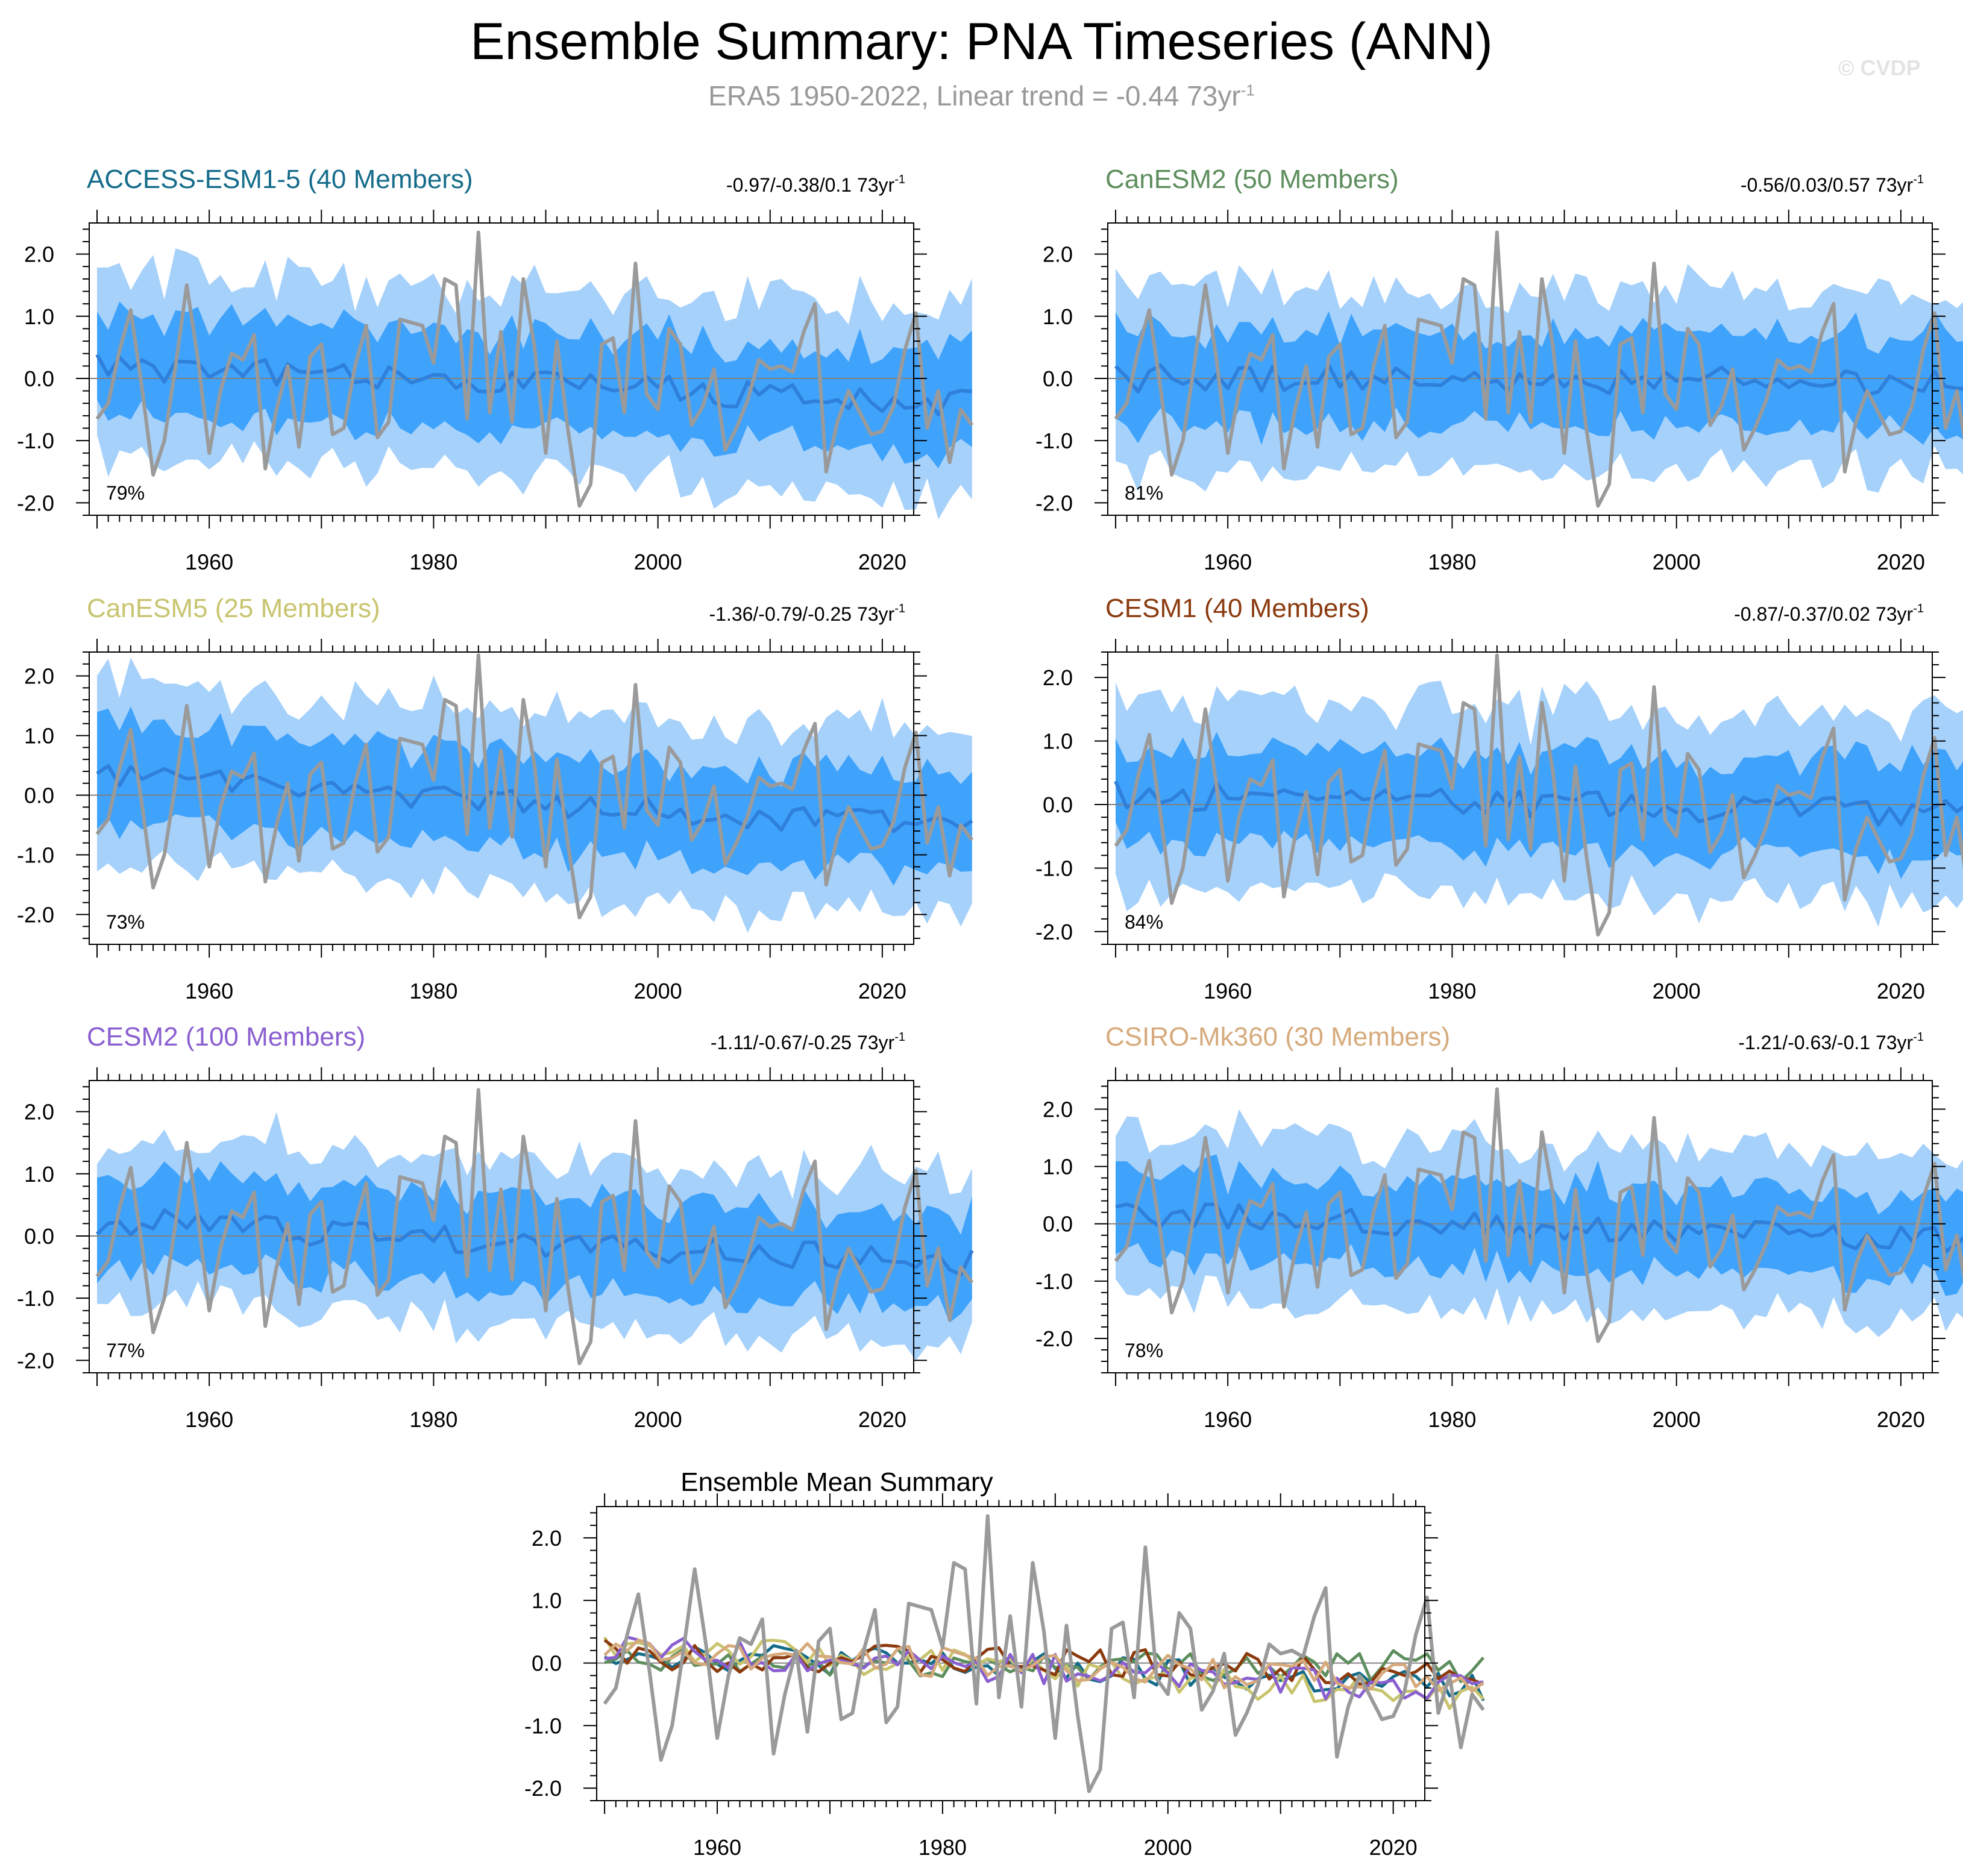  What do you see at coordinates (807, 613) in the screenshot?
I see `panel-trend: -1.36/-0.79/-0.25 73yr-1` at bounding box center [807, 613].